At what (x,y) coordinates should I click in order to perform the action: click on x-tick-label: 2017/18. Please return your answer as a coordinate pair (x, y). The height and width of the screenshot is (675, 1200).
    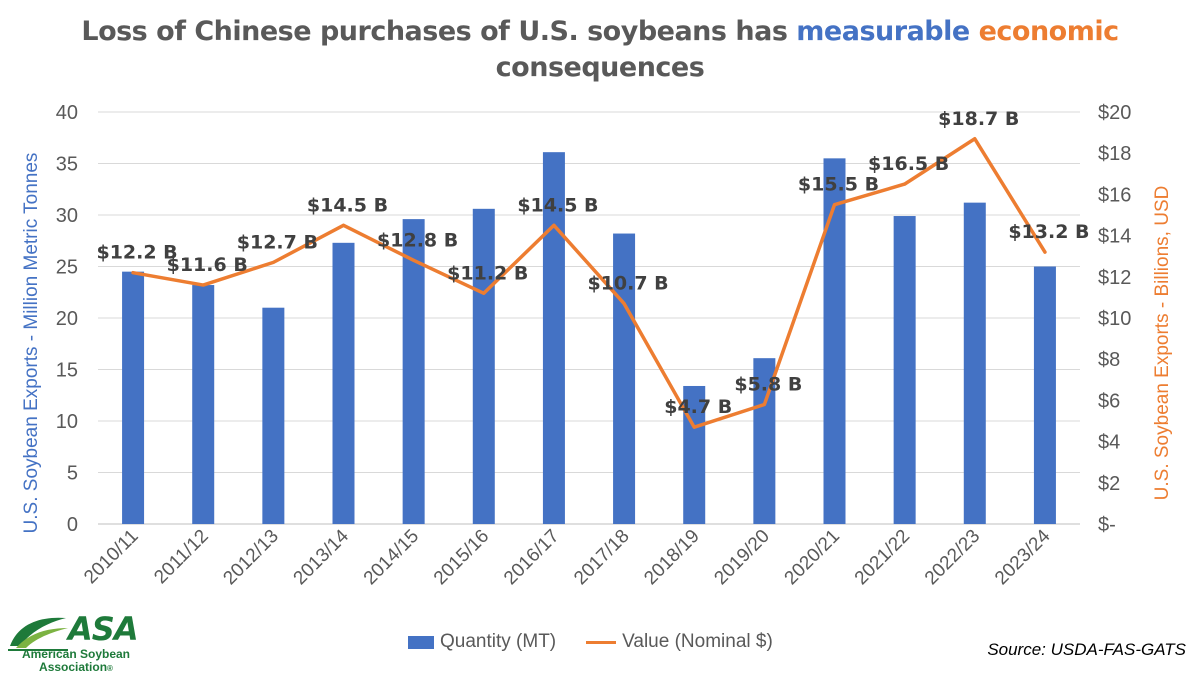
    Looking at the image, I should click on (601, 557).